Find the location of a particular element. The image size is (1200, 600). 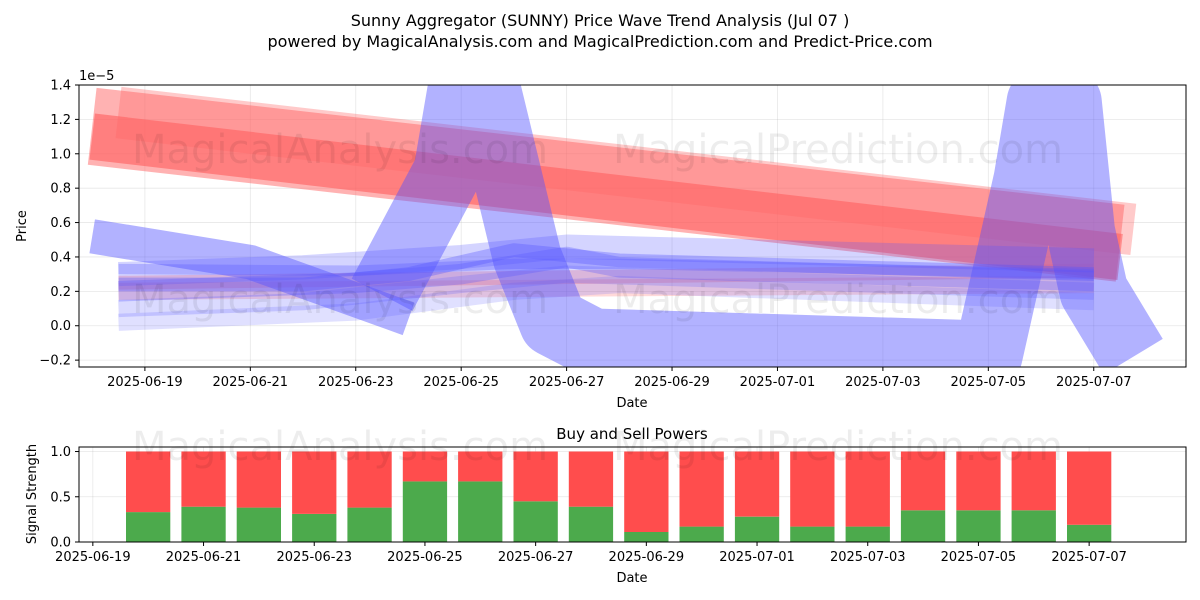

signal-x-axis-label: Date is located at coordinates (631, 578).